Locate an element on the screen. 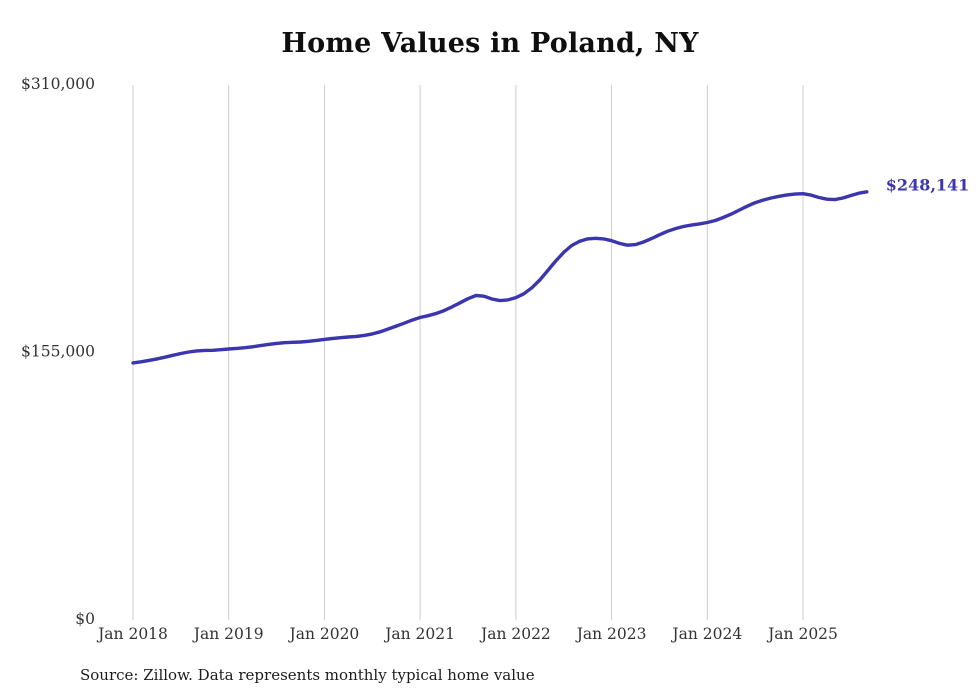 This screenshot has height=699, width=980. x-tick-label: Jan 2021 is located at coordinates (419, 634).